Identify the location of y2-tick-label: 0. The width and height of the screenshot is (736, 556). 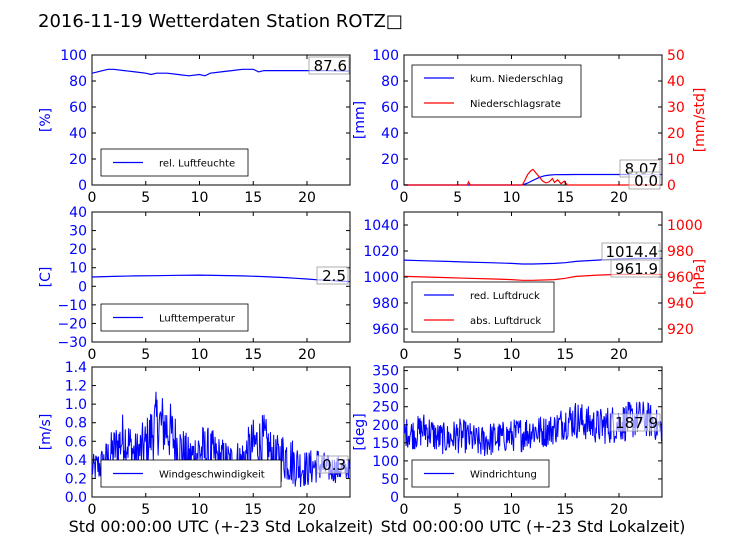
(671, 186).